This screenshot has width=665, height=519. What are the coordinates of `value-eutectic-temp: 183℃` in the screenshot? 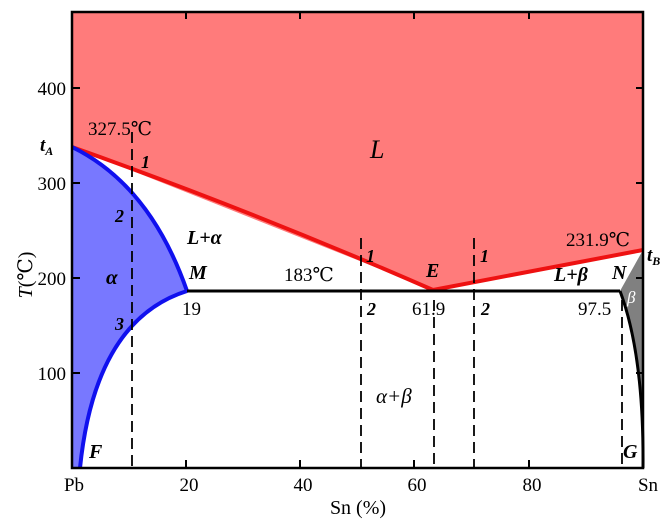 It's located at (309, 275).